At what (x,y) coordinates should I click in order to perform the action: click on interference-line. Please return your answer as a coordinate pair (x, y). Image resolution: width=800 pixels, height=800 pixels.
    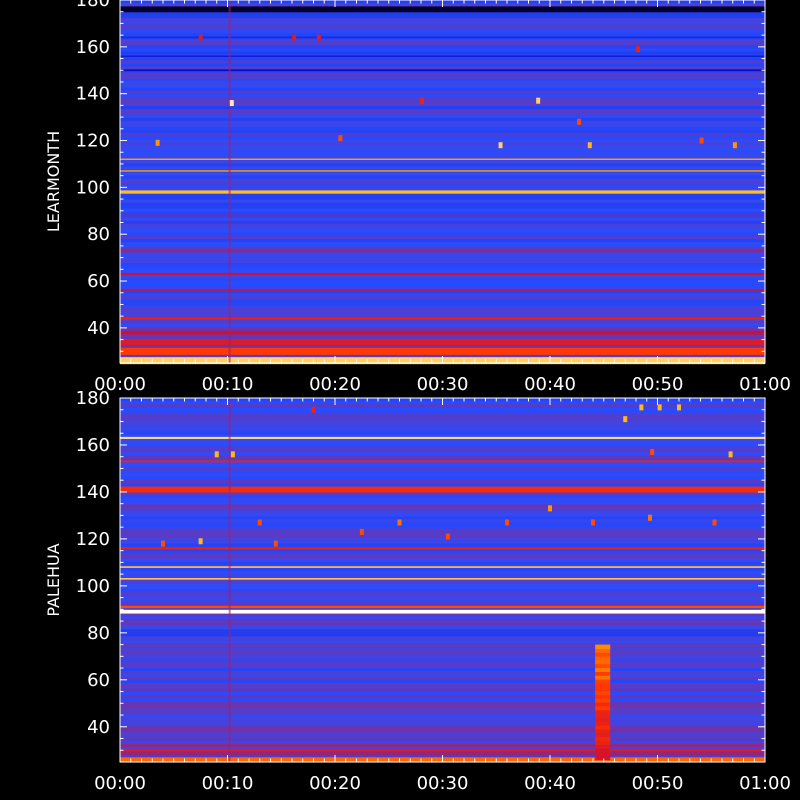
    Looking at the image, I should click on (229, 181).